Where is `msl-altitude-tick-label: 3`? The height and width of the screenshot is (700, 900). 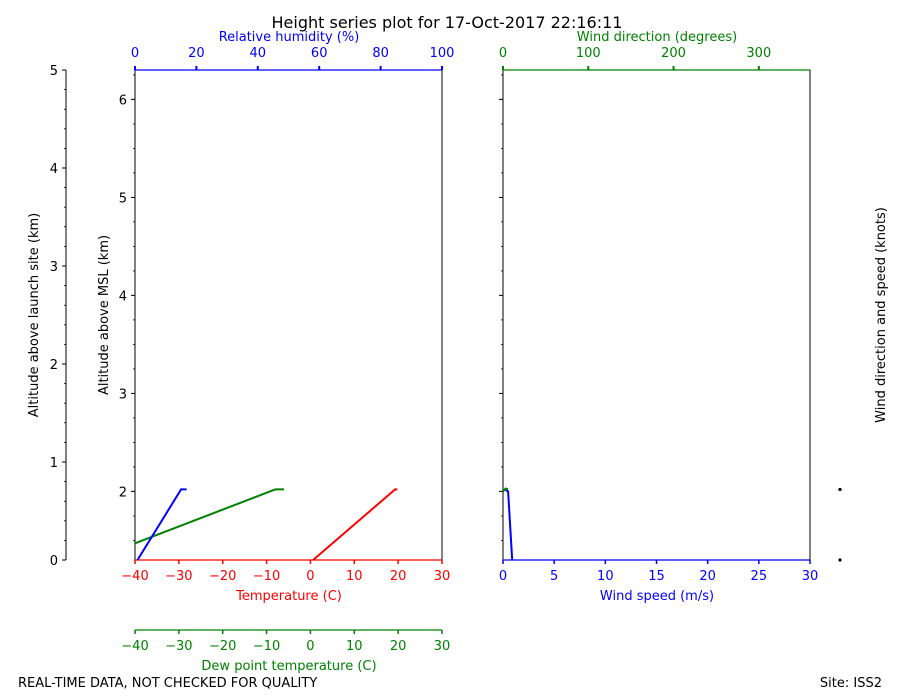 msl-altitude-tick-label: 3 is located at coordinates (123, 394).